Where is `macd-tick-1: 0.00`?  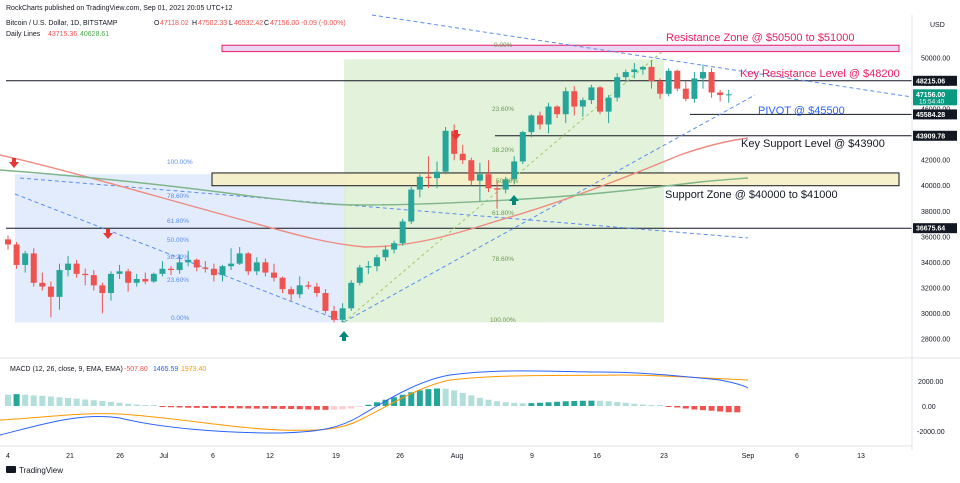
macd-tick-1: 0.00 is located at coordinates (929, 407).